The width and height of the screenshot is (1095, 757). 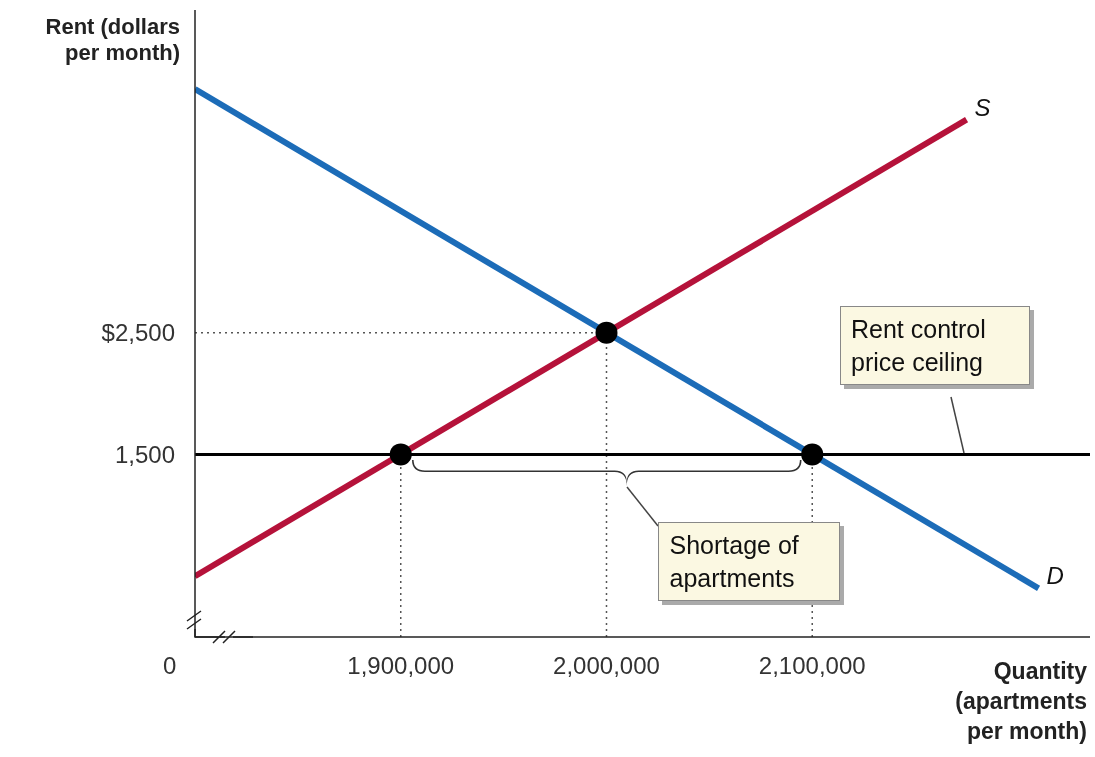 What do you see at coordinates (138, 333) in the screenshot?
I see `y-tick-label: $2,500` at bounding box center [138, 333].